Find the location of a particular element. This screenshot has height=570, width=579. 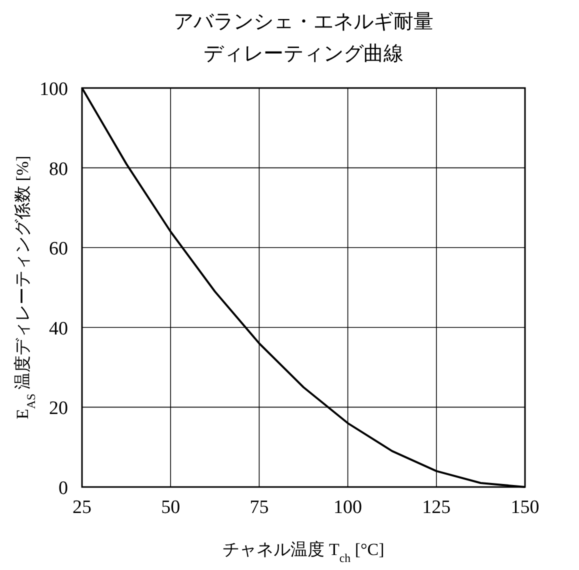

x-tick-label: 125 is located at coordinates (436, 507).